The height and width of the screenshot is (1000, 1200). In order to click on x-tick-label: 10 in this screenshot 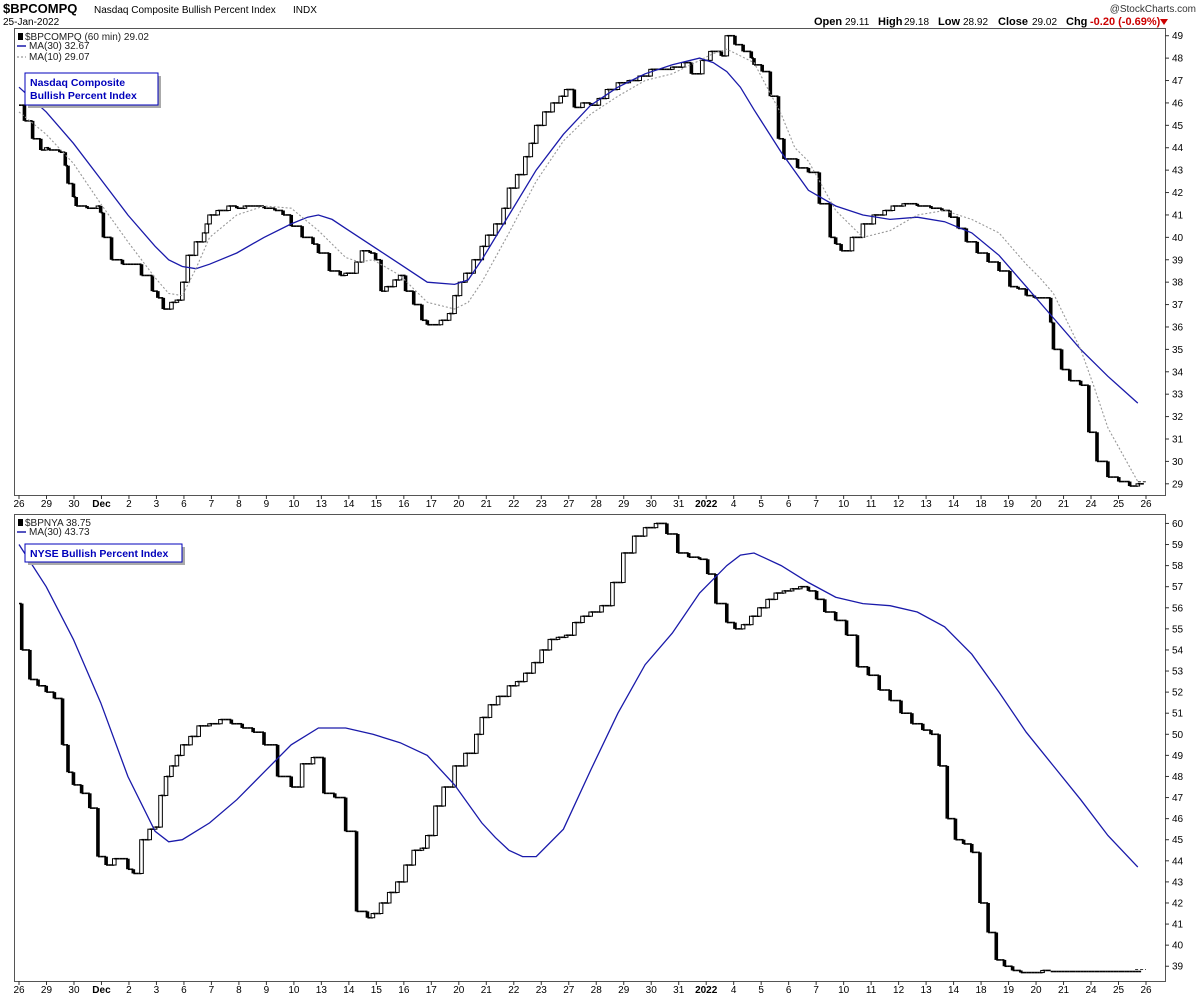, I will do `click(294, 990)`.